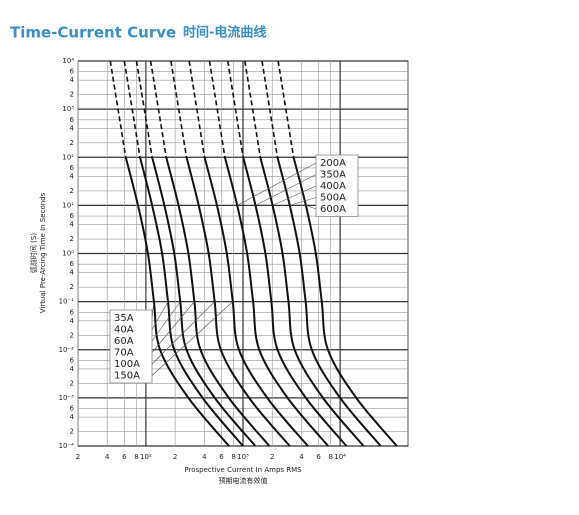 The width and height of the screenshot is (579, 515). Describe the element at coordinates (124, 318) in the screenshot. I see `legend-label: 35A` at that location.